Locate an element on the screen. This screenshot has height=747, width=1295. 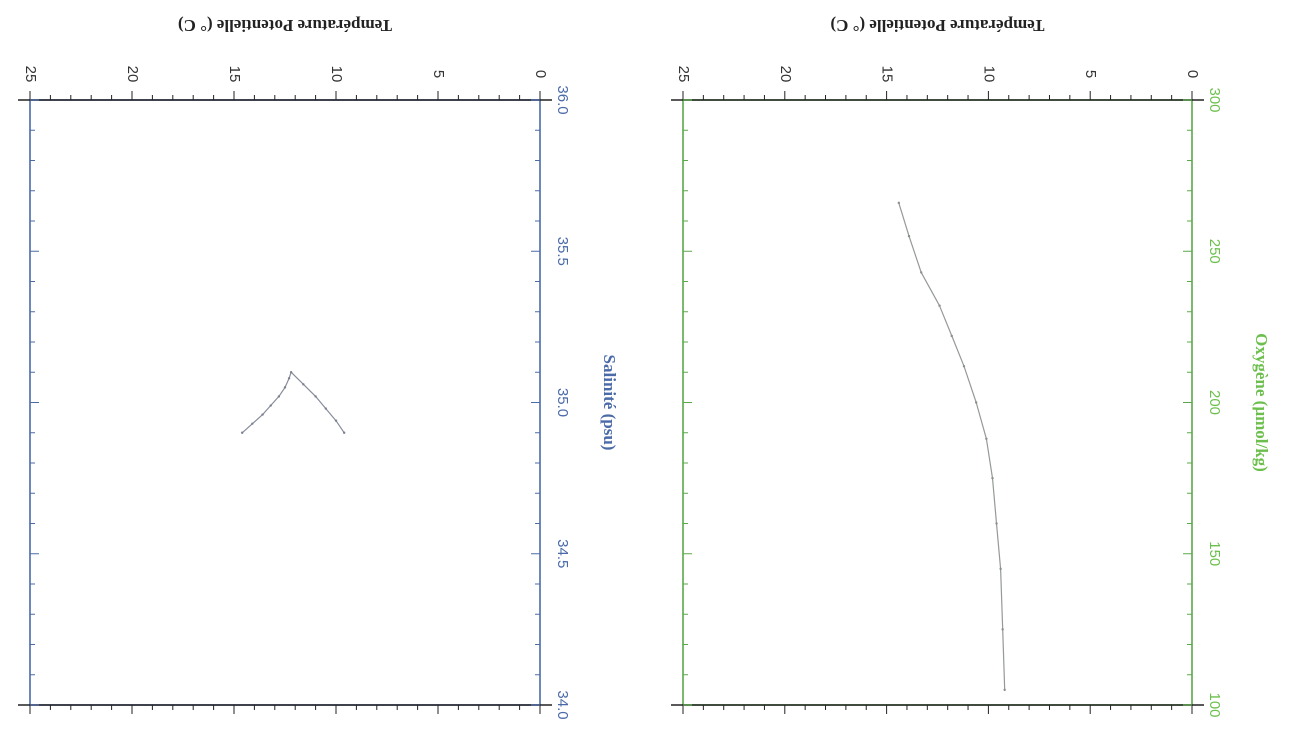
x-tick-label: 34.0 is located at coordinates (562, 704).